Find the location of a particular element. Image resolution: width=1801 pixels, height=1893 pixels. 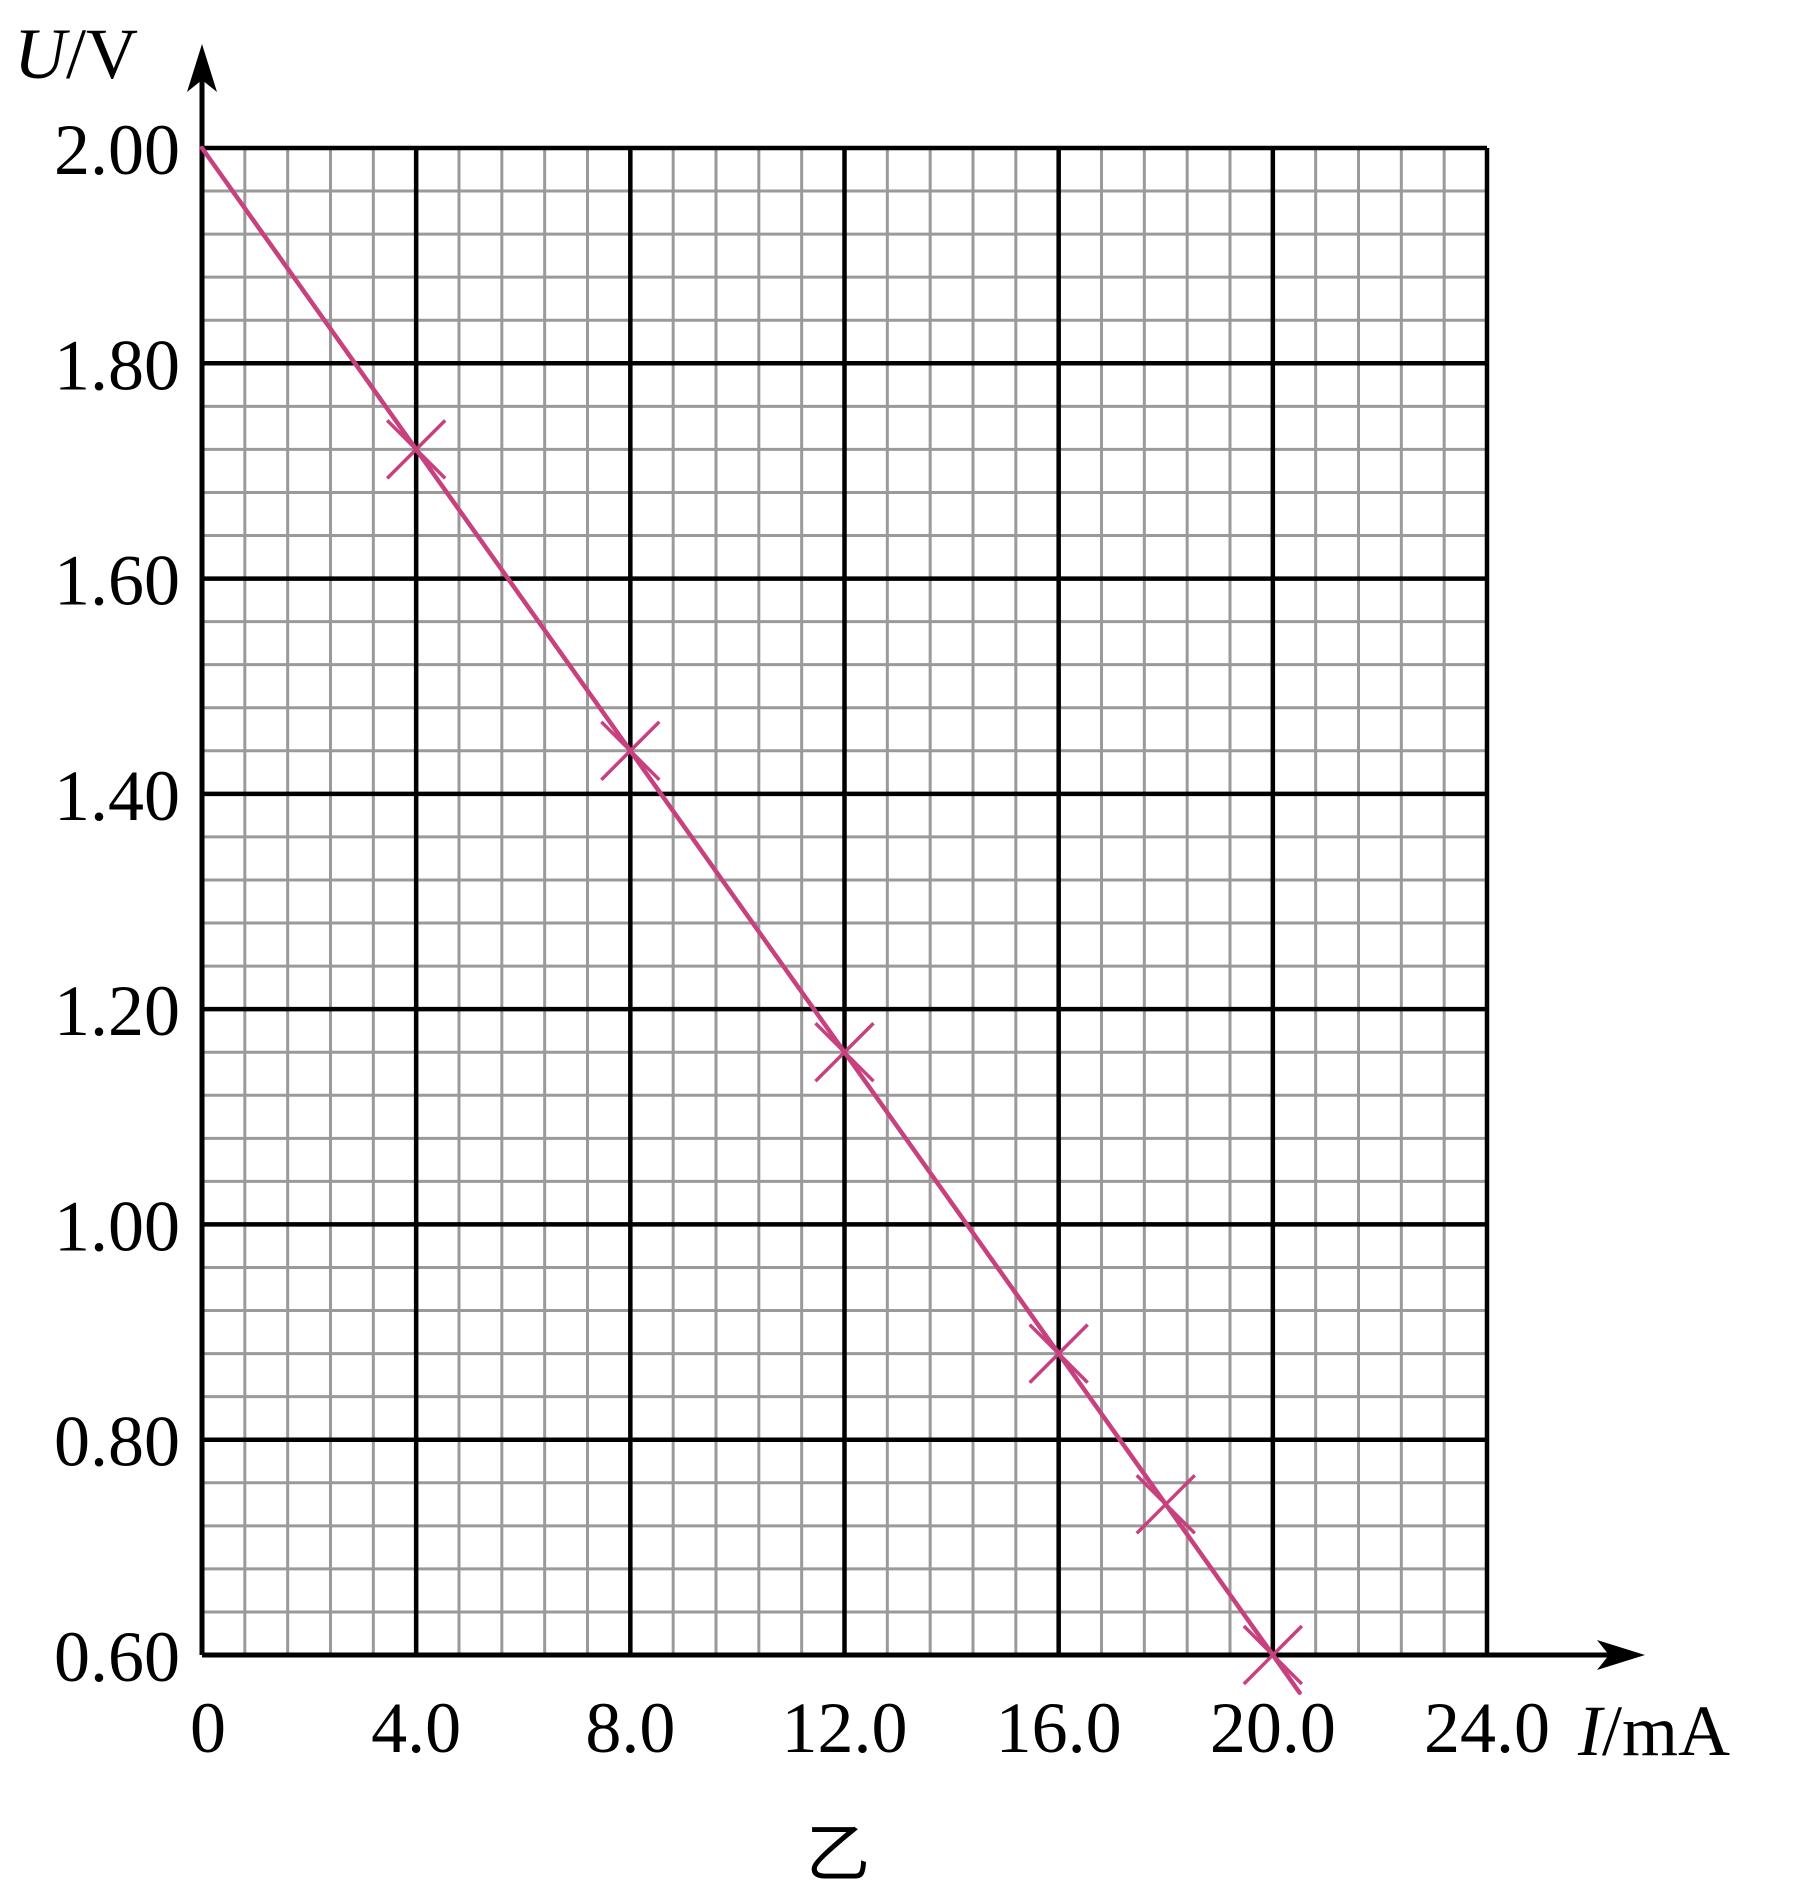

y-tick-label: 1.20 is located at coordinates (117, 1011).